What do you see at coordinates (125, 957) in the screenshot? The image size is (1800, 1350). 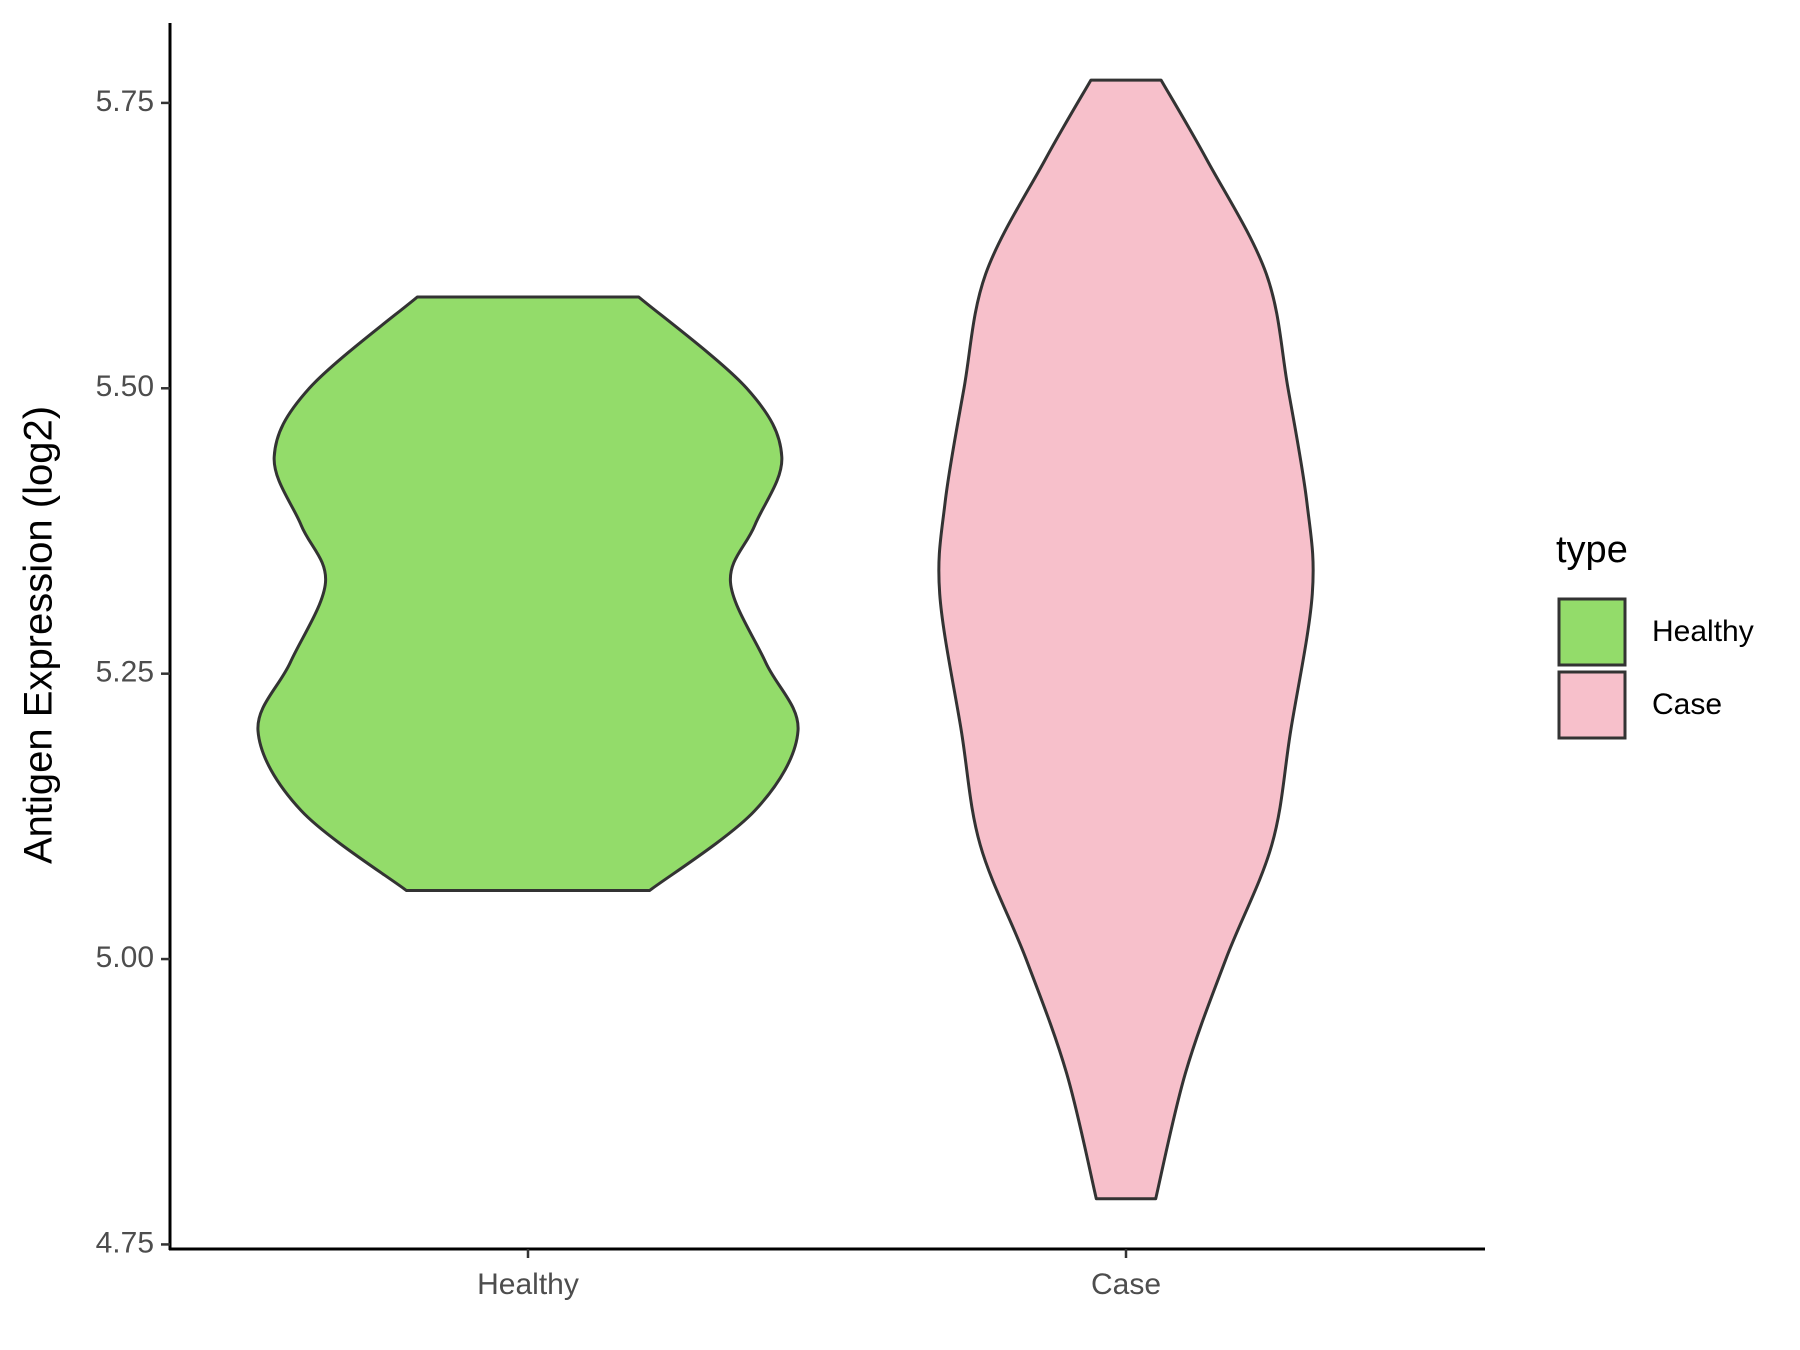 I see `y-tick-label: 5.00` at bounding box center [125, 957].